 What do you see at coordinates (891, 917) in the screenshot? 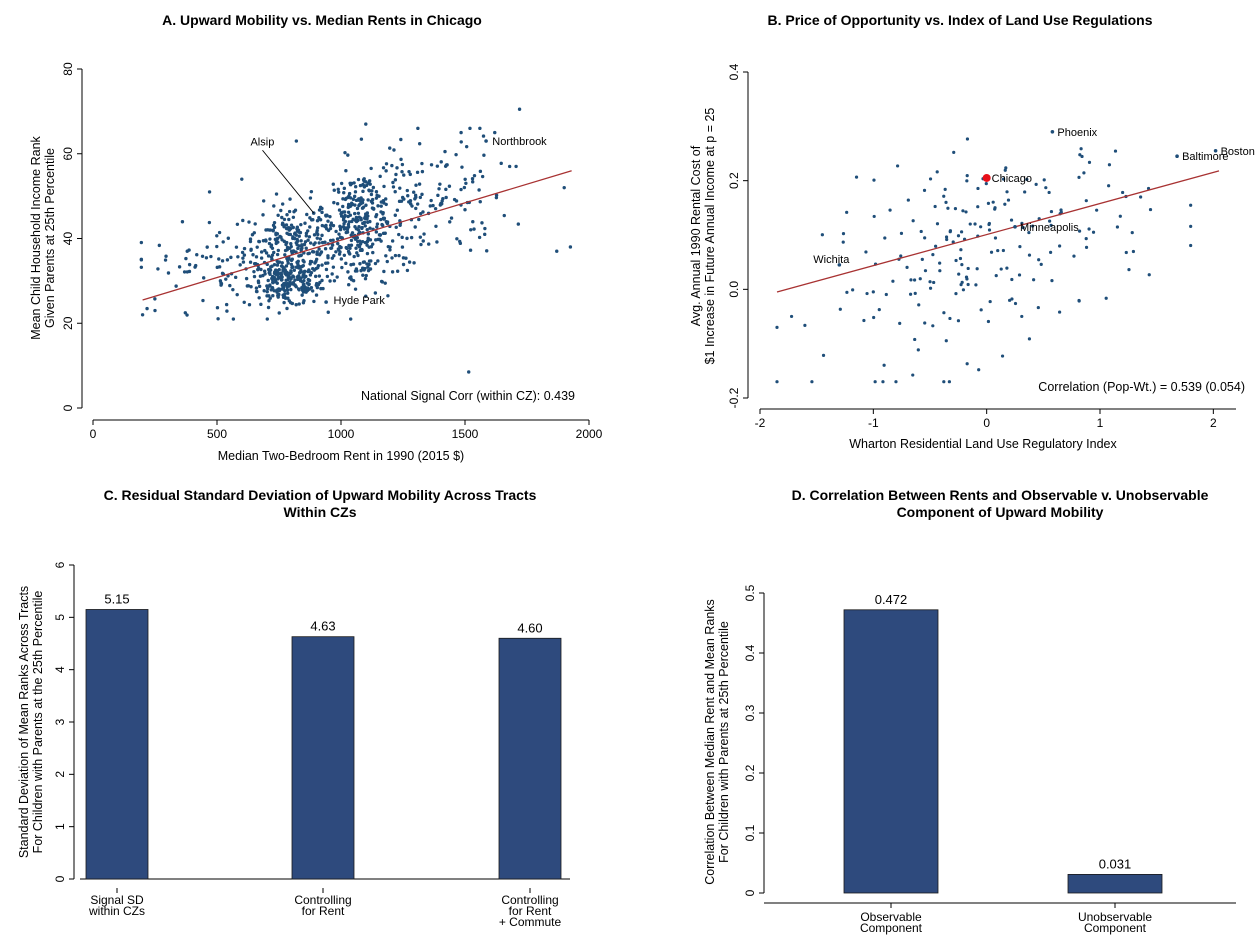
I see `x-category-label: Observable` at bounding box center [891, 917].